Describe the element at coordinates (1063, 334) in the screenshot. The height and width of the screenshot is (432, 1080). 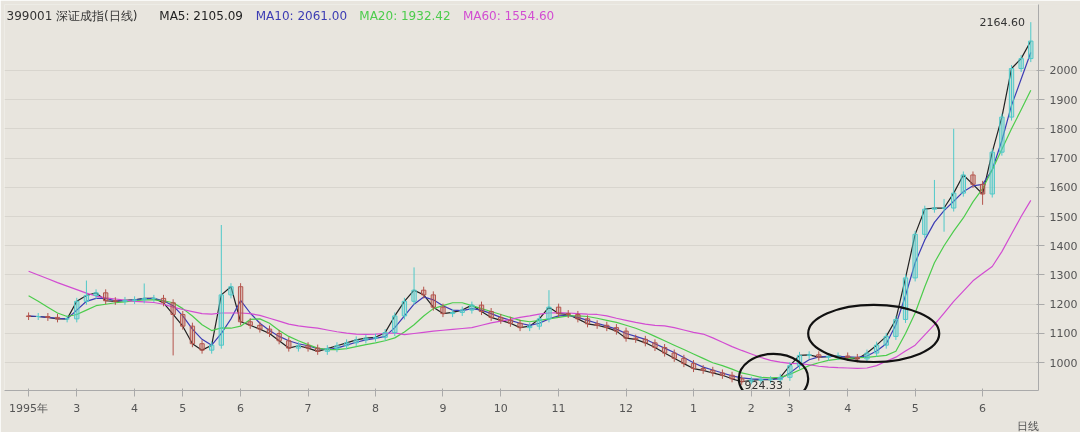
I see `y-tick-label: 1100` at that location.